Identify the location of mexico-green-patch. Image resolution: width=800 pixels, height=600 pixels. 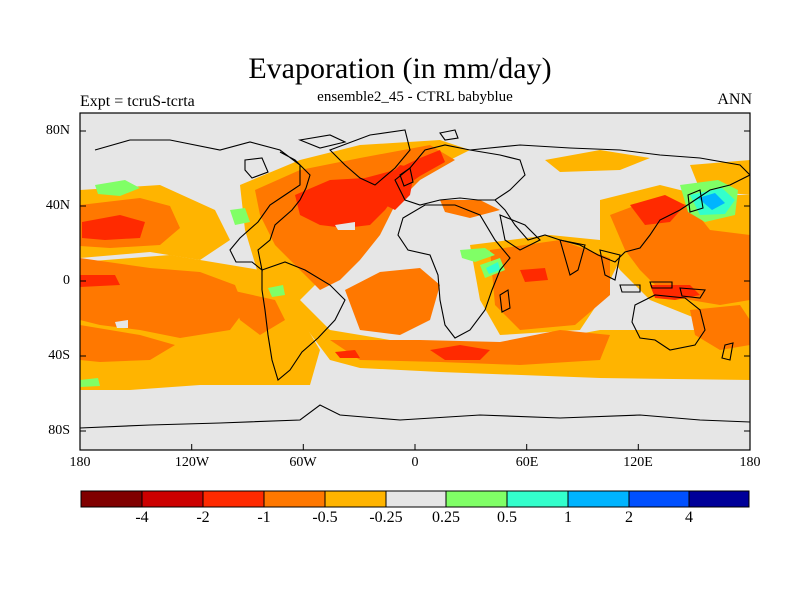
(240, 216).